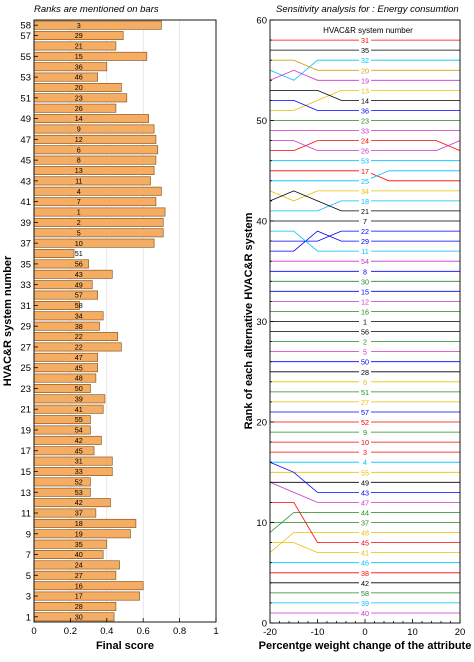 This screenshot has width=474, height=662. Describe the element at coordinates (365, 181) in the screenshot. I see `series-label-25: 25` at that location.